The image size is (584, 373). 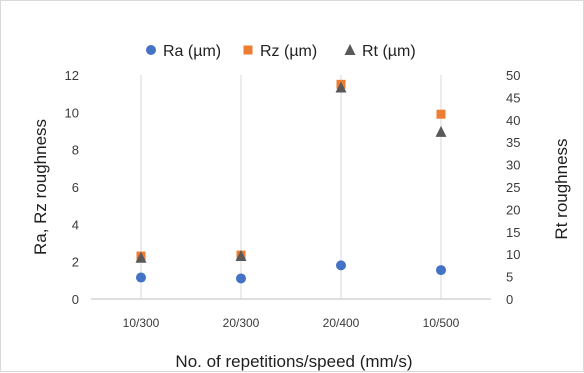 What do you see at coordinates (75, 150) in the screenshot?
I see `y-tick-label-left: 8` at bounding box center [75, 150].